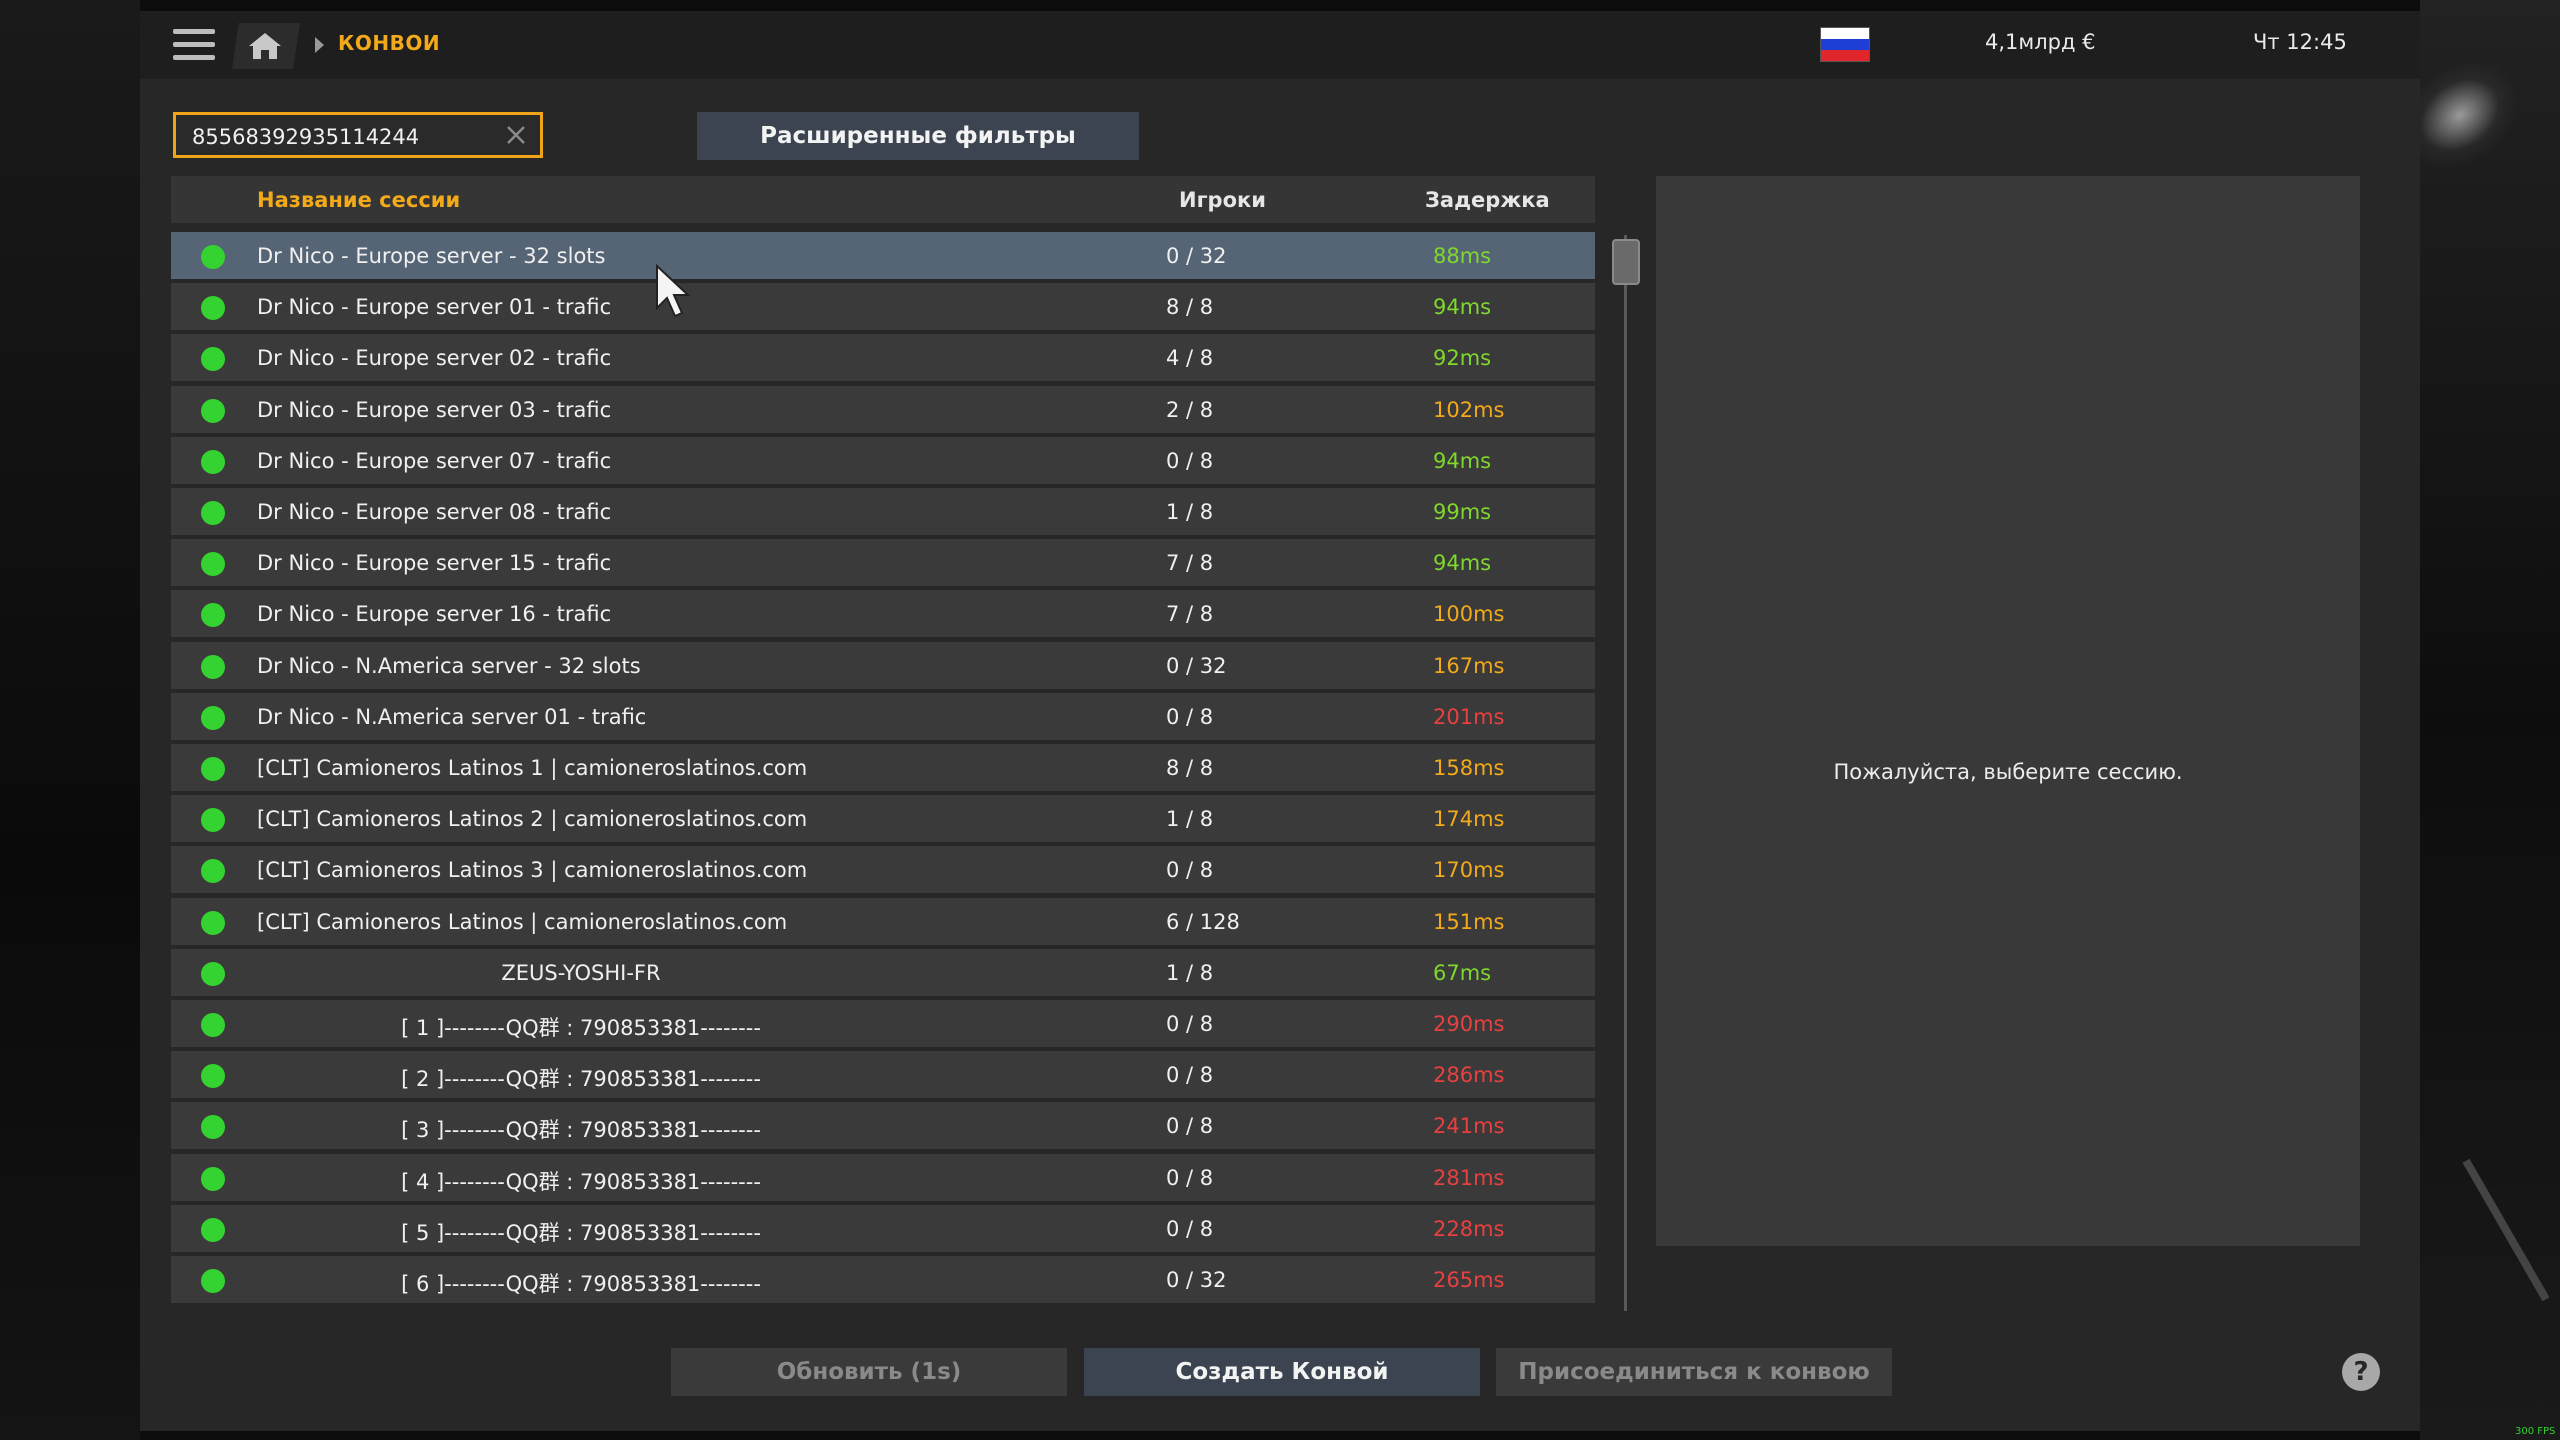 This screenshot has height=1440, width=2560. Describe the element at coordinates (1222, 200) in the screenshot. I see `column-header-players: Игроки` at that location.